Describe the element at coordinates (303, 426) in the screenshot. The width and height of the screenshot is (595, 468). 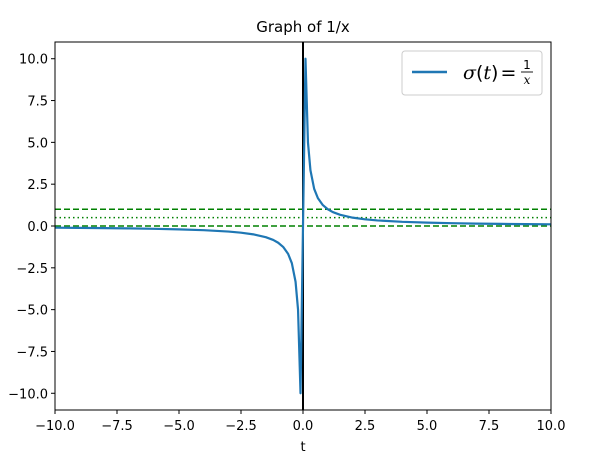
I see `x-tick-label: 0.0` at that location.